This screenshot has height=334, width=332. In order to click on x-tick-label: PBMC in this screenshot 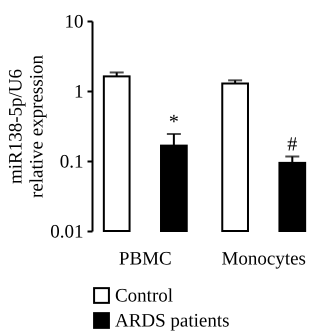, I will do `click(145, 259)`.